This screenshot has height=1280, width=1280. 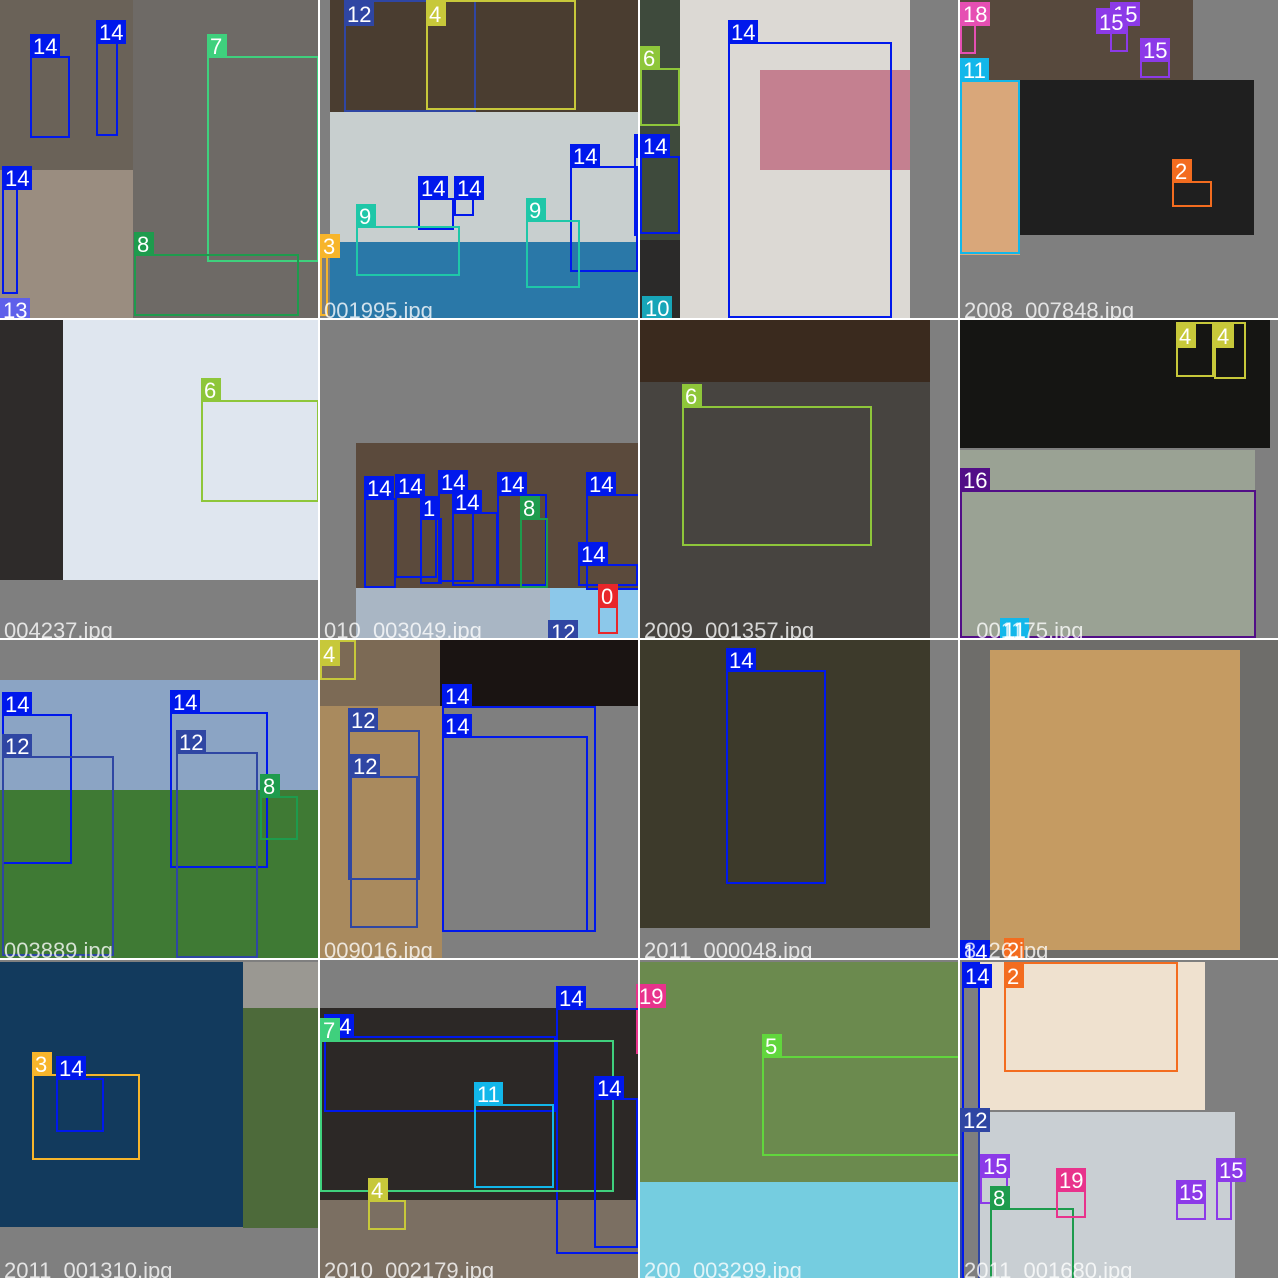 What do you see at coordinates (159, 1119) in the screenshot?
I see `mosaic-tile: 3 14 2011_001310.jpg` at bounding box center [159, 1119].